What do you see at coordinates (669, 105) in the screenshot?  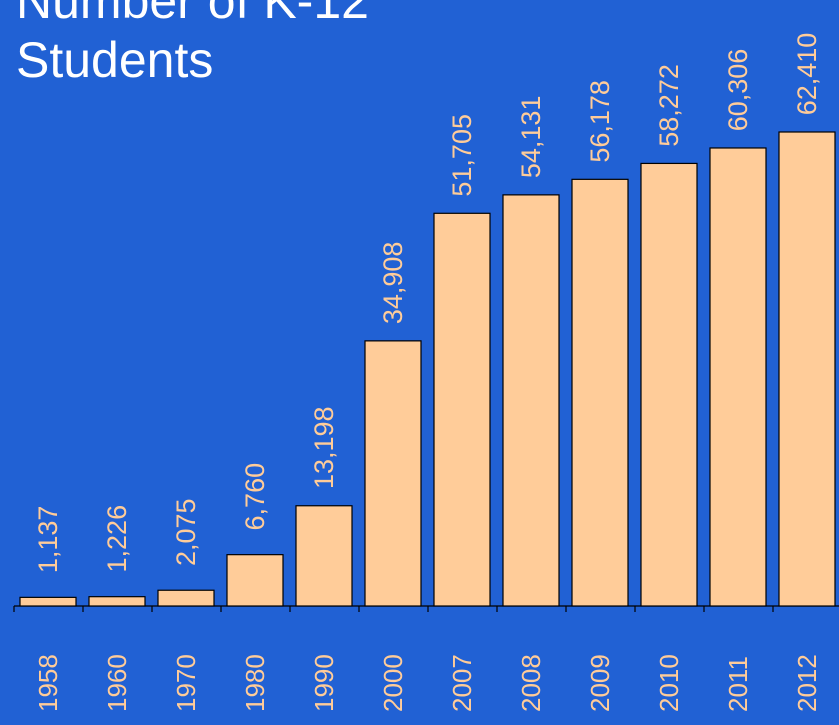 I see `value-label-2010: 58,272` at bounding box center [669, 105].